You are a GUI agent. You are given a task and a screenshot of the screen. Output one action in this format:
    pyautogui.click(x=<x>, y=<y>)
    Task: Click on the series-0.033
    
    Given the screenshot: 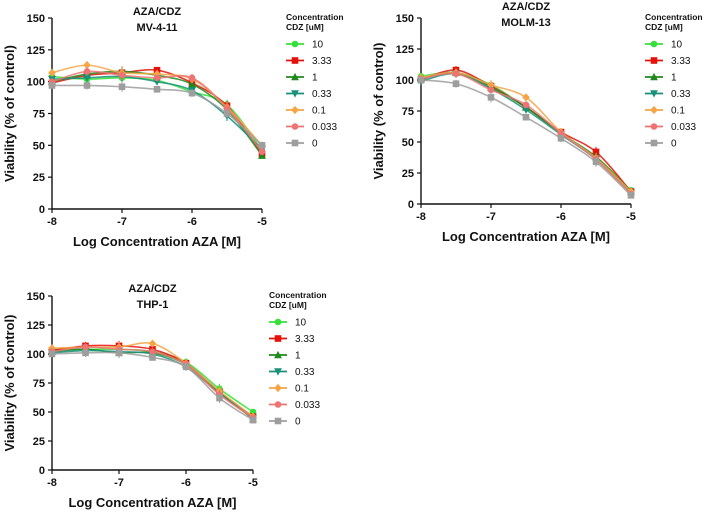 What is the action you would take?
    pyautogui.click(x=157, y=111)
    